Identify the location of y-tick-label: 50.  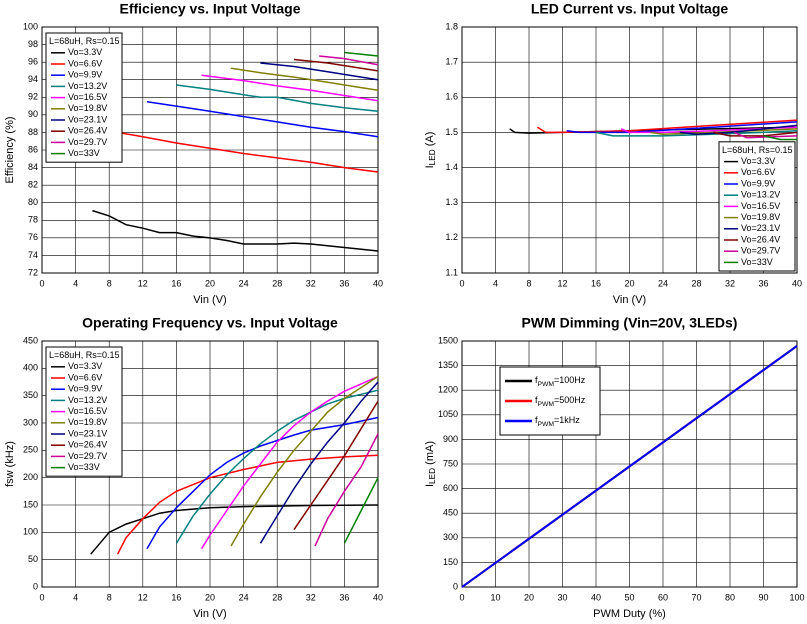
(33, 559).